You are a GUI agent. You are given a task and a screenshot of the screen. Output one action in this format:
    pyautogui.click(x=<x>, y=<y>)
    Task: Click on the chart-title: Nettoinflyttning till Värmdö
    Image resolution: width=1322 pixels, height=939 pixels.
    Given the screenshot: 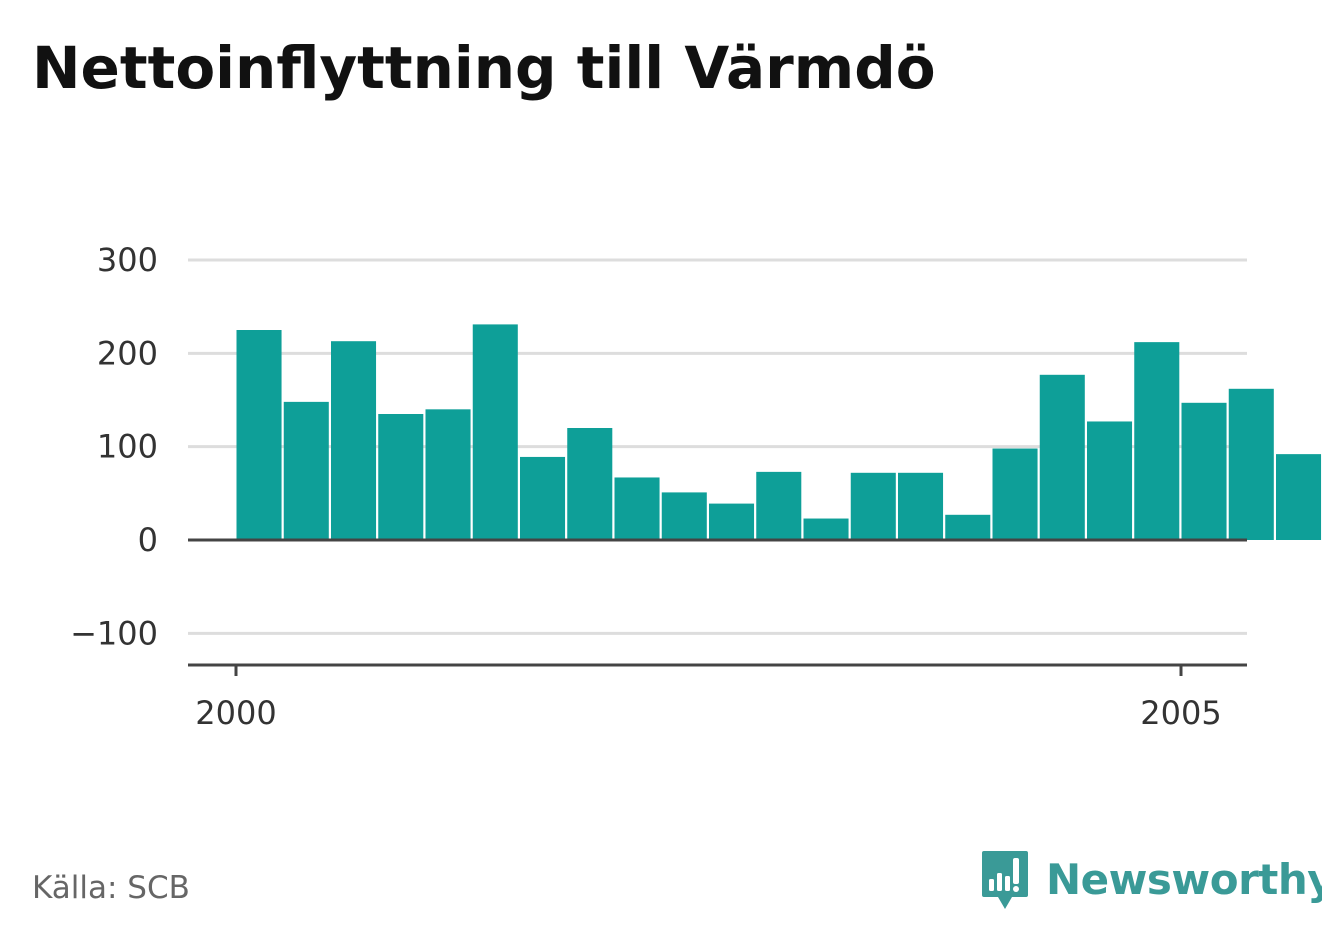 What is the action you would take?
    pyautogui.click(x=484, y=68)
    